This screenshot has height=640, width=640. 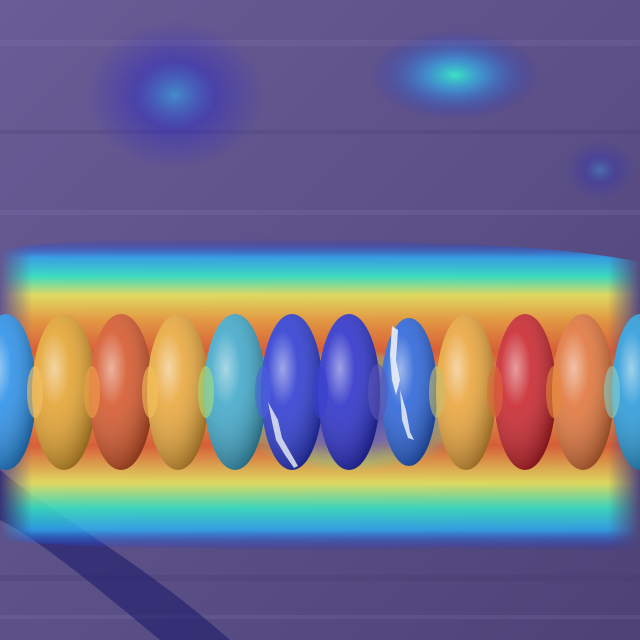 What do you see at coordinates (600, 170) in the screenshot?
I see `heat-blob-right-edge` at bounding box center [600, 170].